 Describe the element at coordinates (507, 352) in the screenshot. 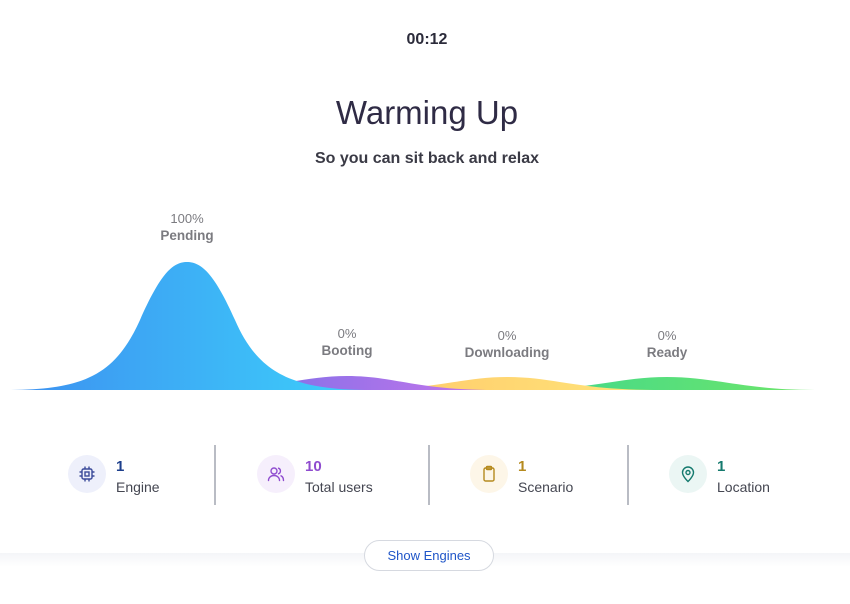

I see `stage-downloading-label: Downloading` at that location.